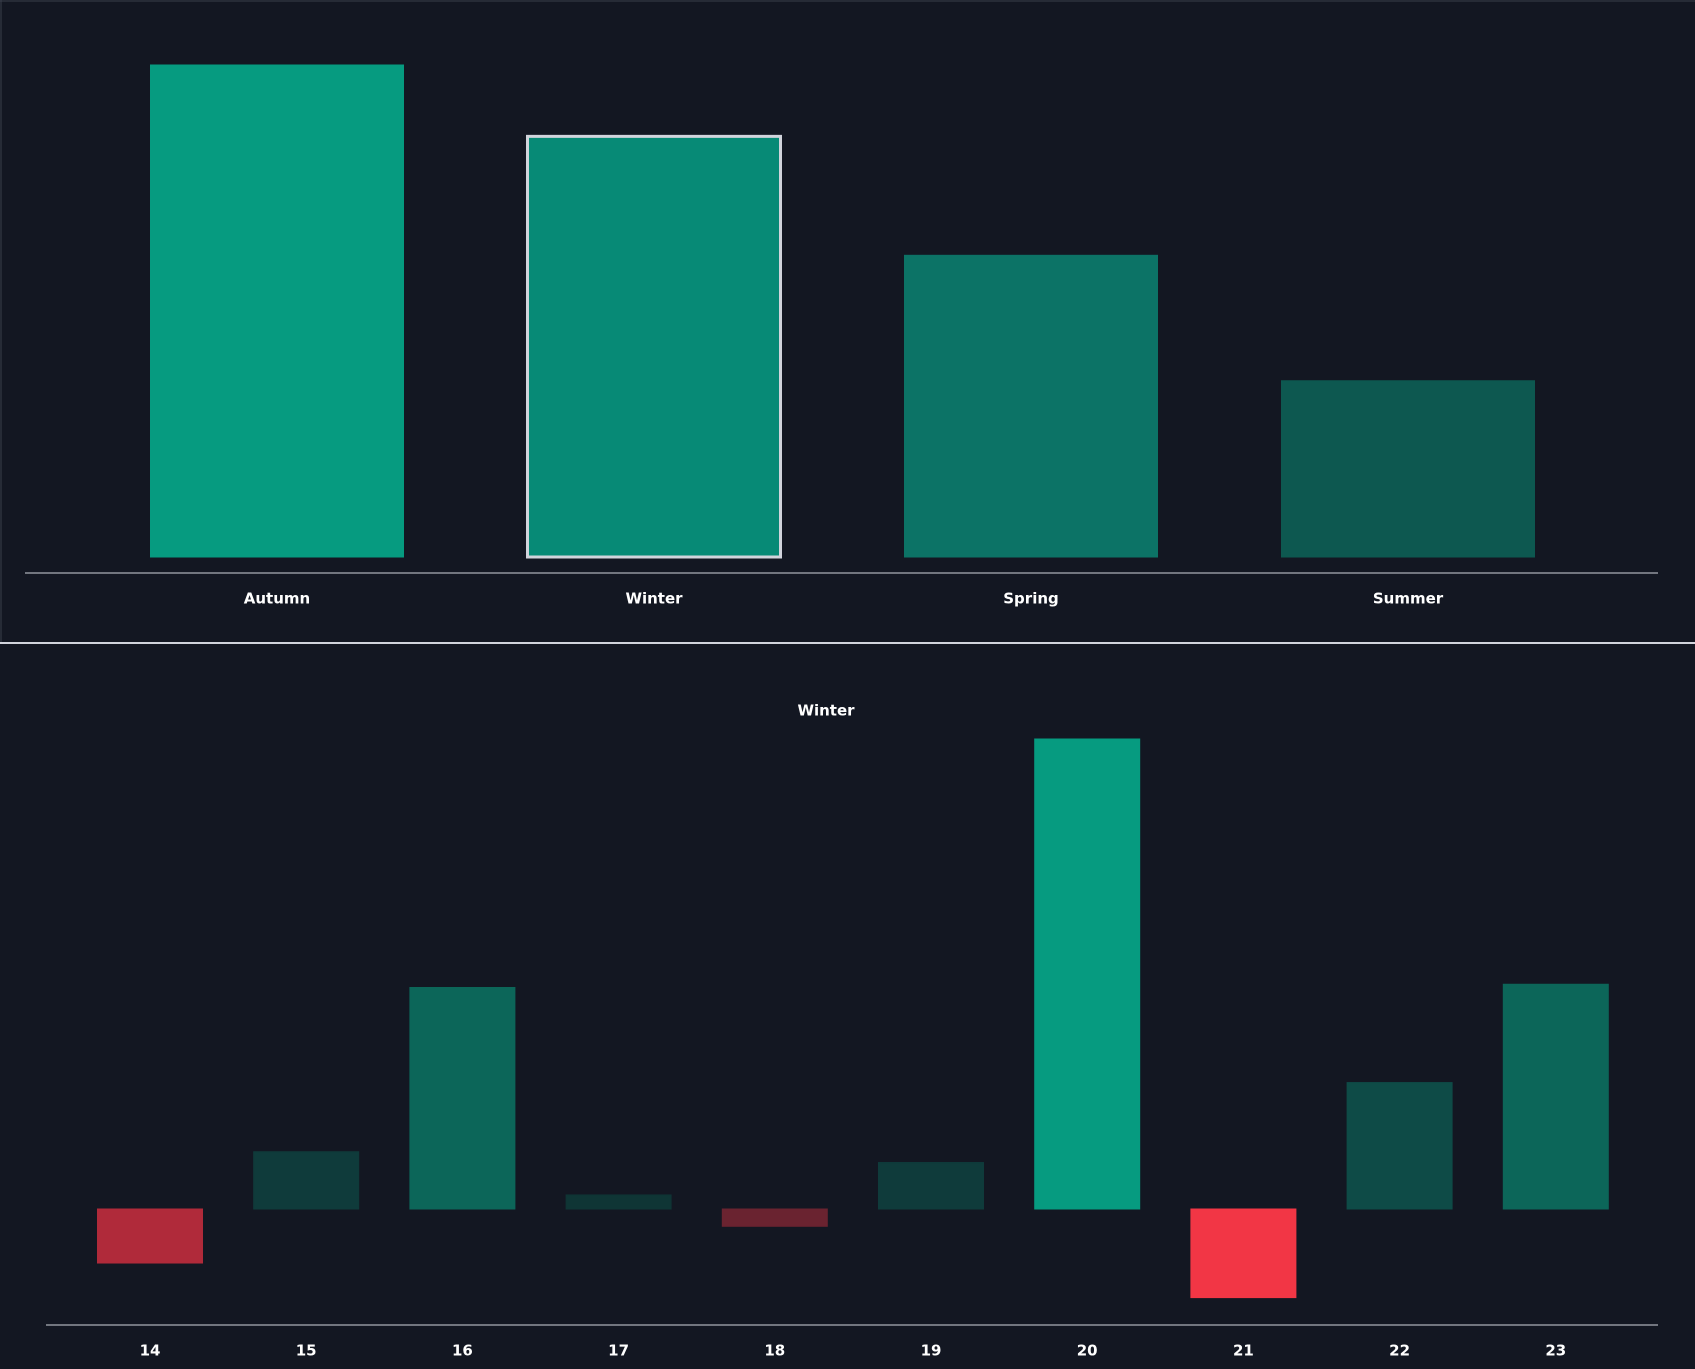  Describe the element at coordinates (1408, 599) in the screenshot. I see `x-tick-label: Summer` at that location.